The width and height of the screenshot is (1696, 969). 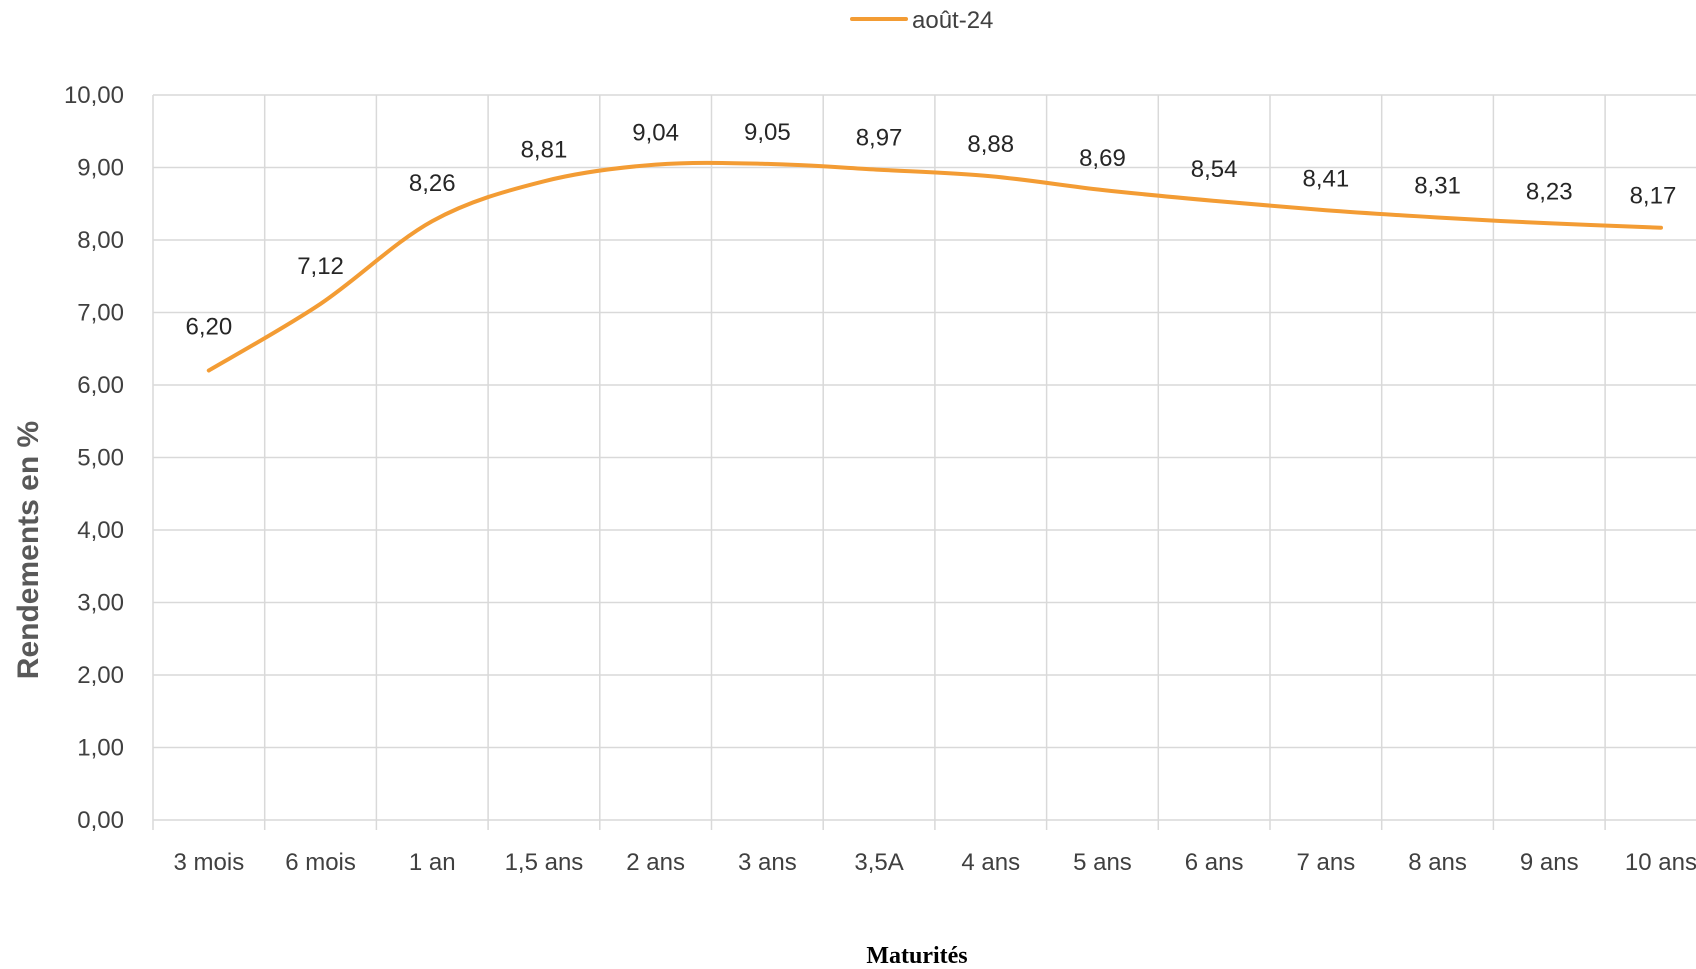 What do you see at coordinates (100, 385) in the screenshot?
I see `y-tick-label: 6,00` at bounding box center [100, 385].